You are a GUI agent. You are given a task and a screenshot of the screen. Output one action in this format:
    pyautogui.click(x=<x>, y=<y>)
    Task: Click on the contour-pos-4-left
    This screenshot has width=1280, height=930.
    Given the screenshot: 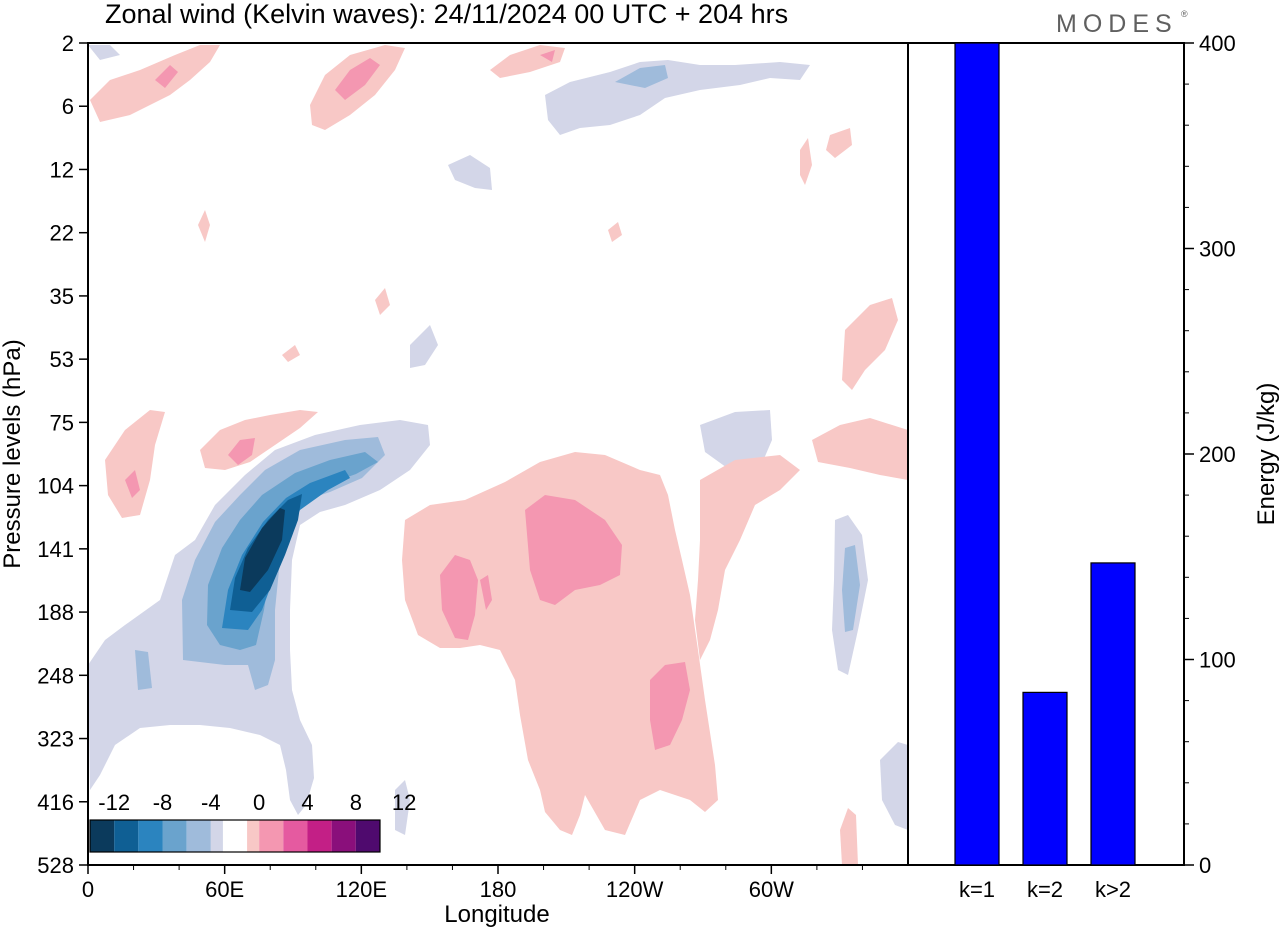 What is the action you would take?
    pyautogui.click(x=135, y=464)
    